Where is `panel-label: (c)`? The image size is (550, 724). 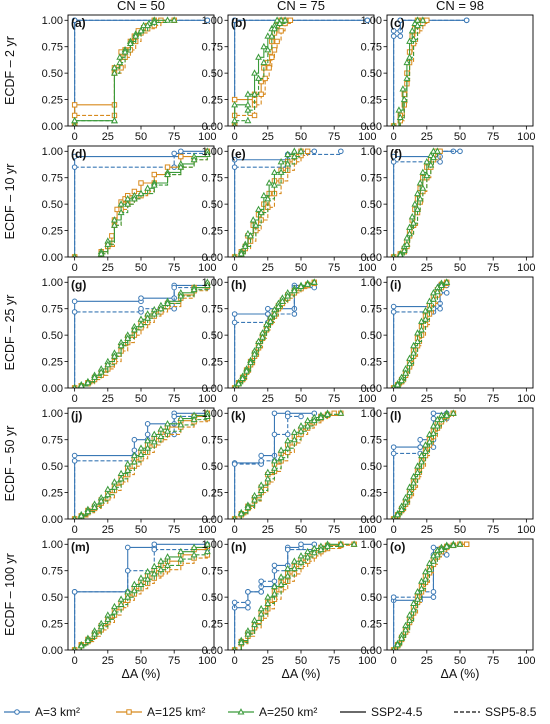
panel-label: (c) is located at coordinates (397, 23).